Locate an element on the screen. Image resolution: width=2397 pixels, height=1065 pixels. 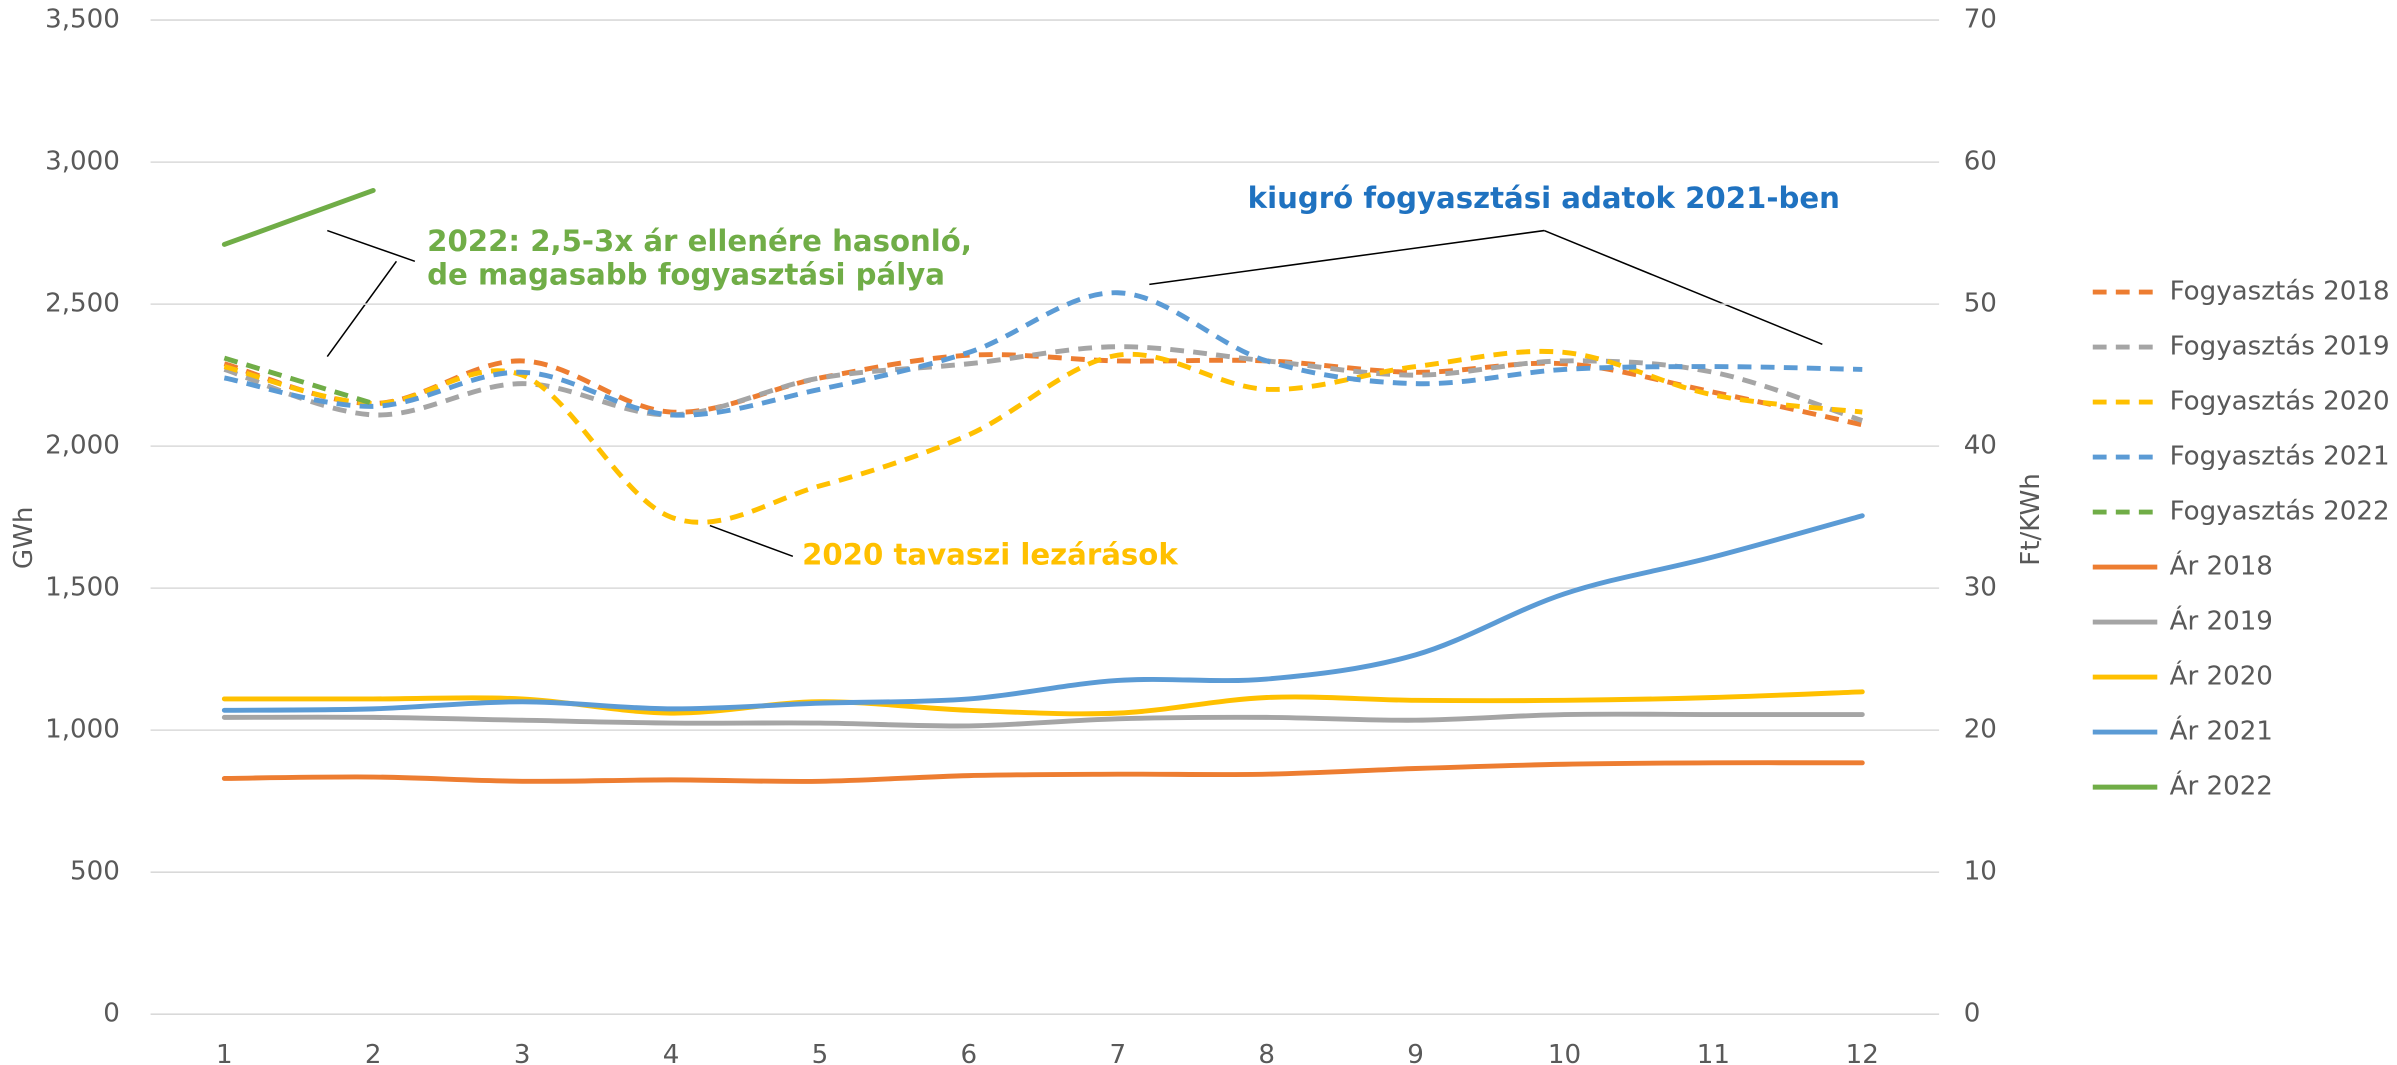
x-tick-label: 5 is located at coordinates (820, 1052).